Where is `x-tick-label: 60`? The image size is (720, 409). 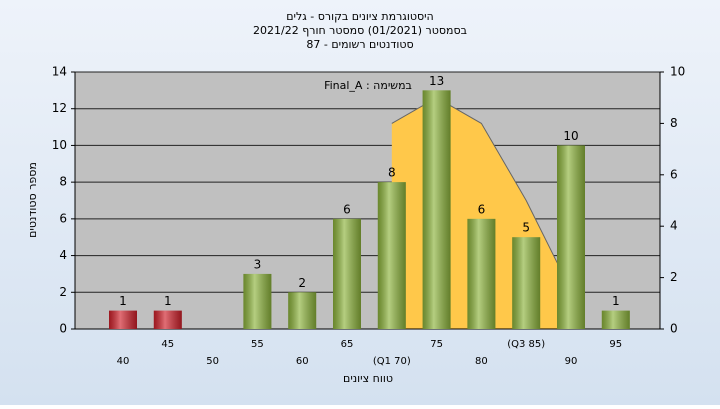
x-tick-label: 60 is located at coordinates (302, 361).